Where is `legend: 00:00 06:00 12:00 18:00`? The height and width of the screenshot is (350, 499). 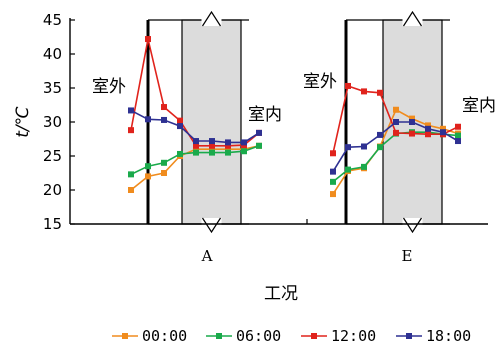 legend: 00:00 06:00 12:00 18:00 is located at coordinates (291, 336).